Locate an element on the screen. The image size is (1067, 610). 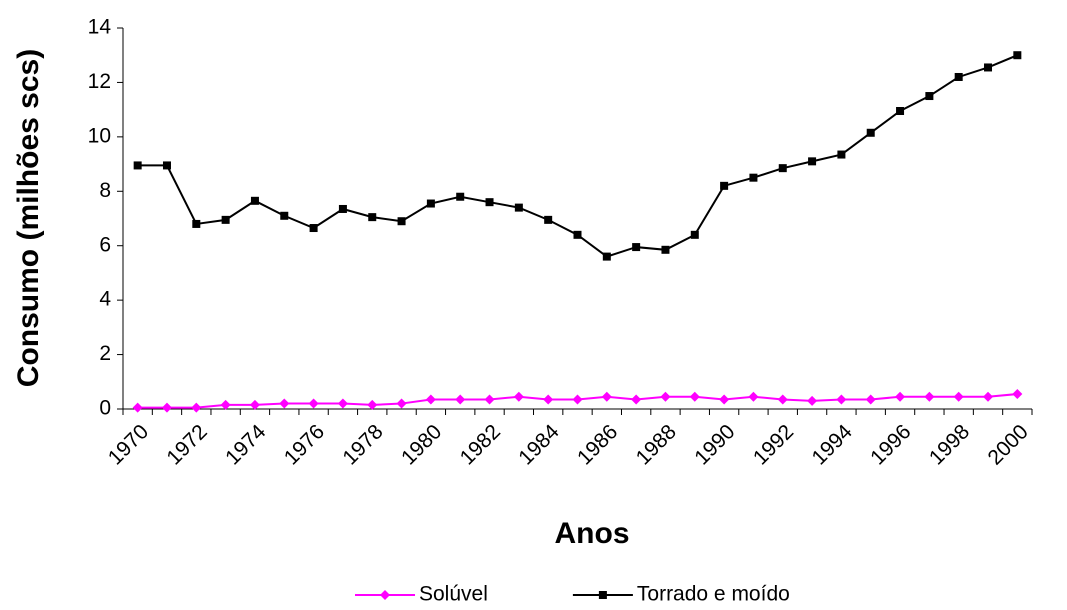
x-tick-label: 1978 is located at coordinates (362, 444).